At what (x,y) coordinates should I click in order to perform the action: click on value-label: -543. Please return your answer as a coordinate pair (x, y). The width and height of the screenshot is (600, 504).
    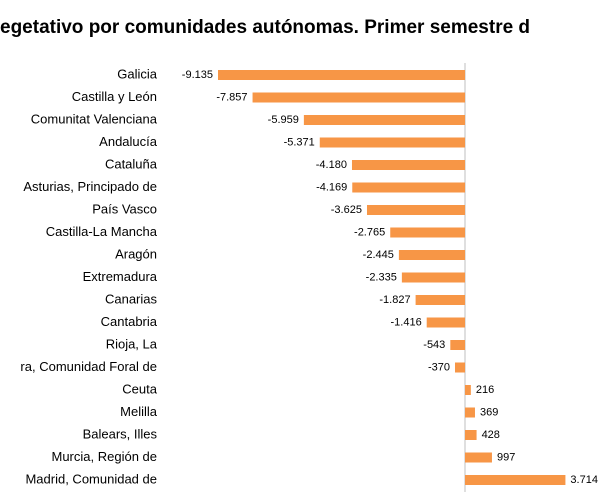
    Looking at the image, I should click on (434, 345).